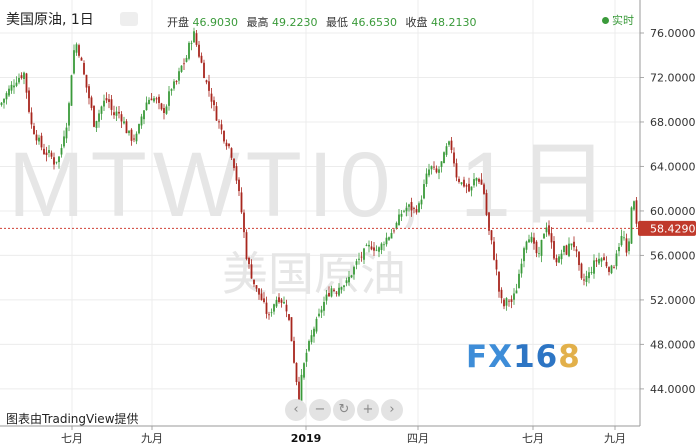  What do you see at coordinates (129, 19) in the screenshot?
I see `eye-icon` at bounding box center [129, 19].